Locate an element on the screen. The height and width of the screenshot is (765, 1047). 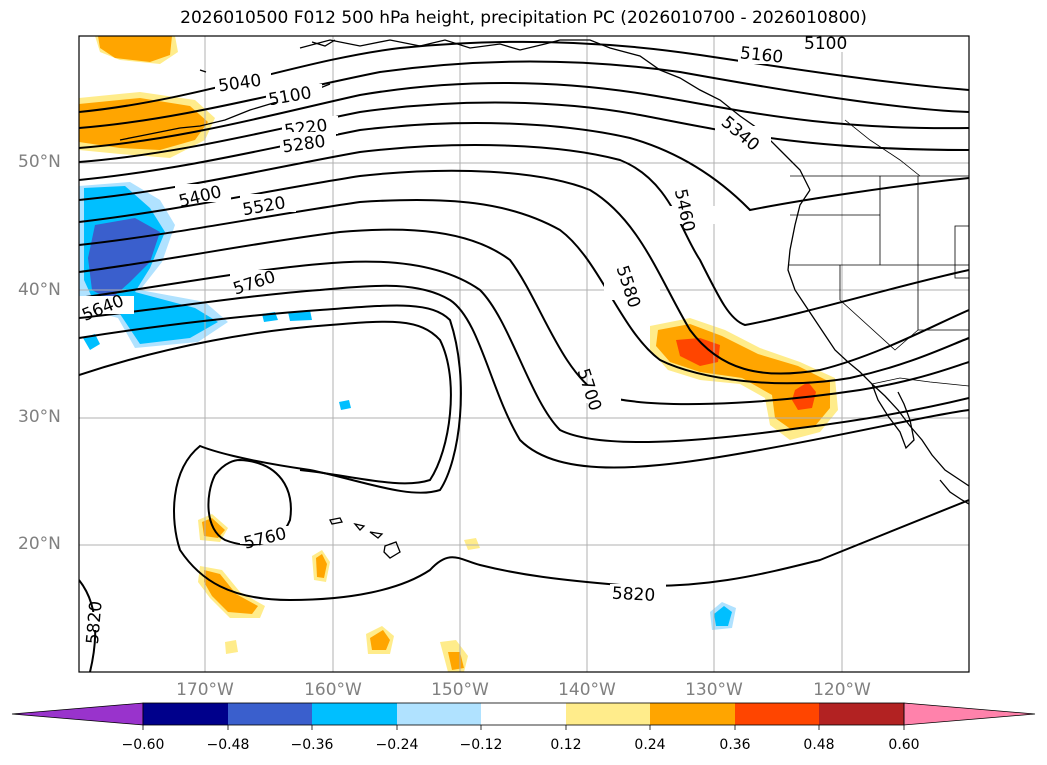
colorbar-tick-label: −0.60 is located at coordinates (143, 745).